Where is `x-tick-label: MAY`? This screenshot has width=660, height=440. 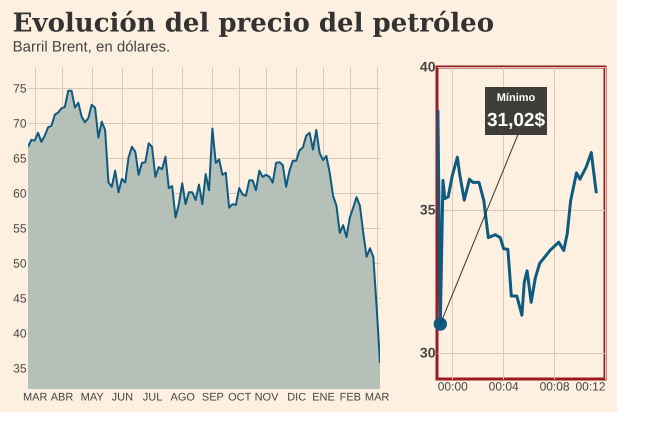 x-tick-label: MAY is located at coordinates (92, 398).